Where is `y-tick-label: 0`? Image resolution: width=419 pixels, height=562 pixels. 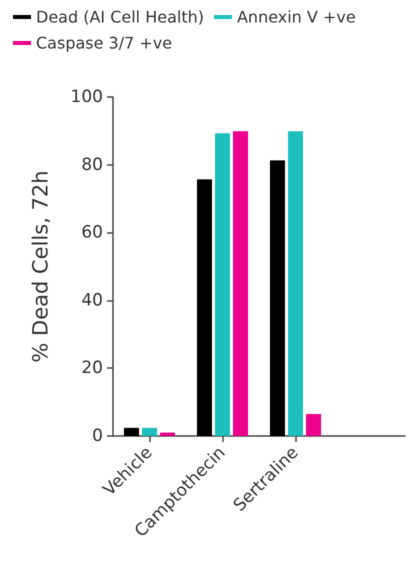
y-tick-label: 0 is located at coordinates (97, 436).